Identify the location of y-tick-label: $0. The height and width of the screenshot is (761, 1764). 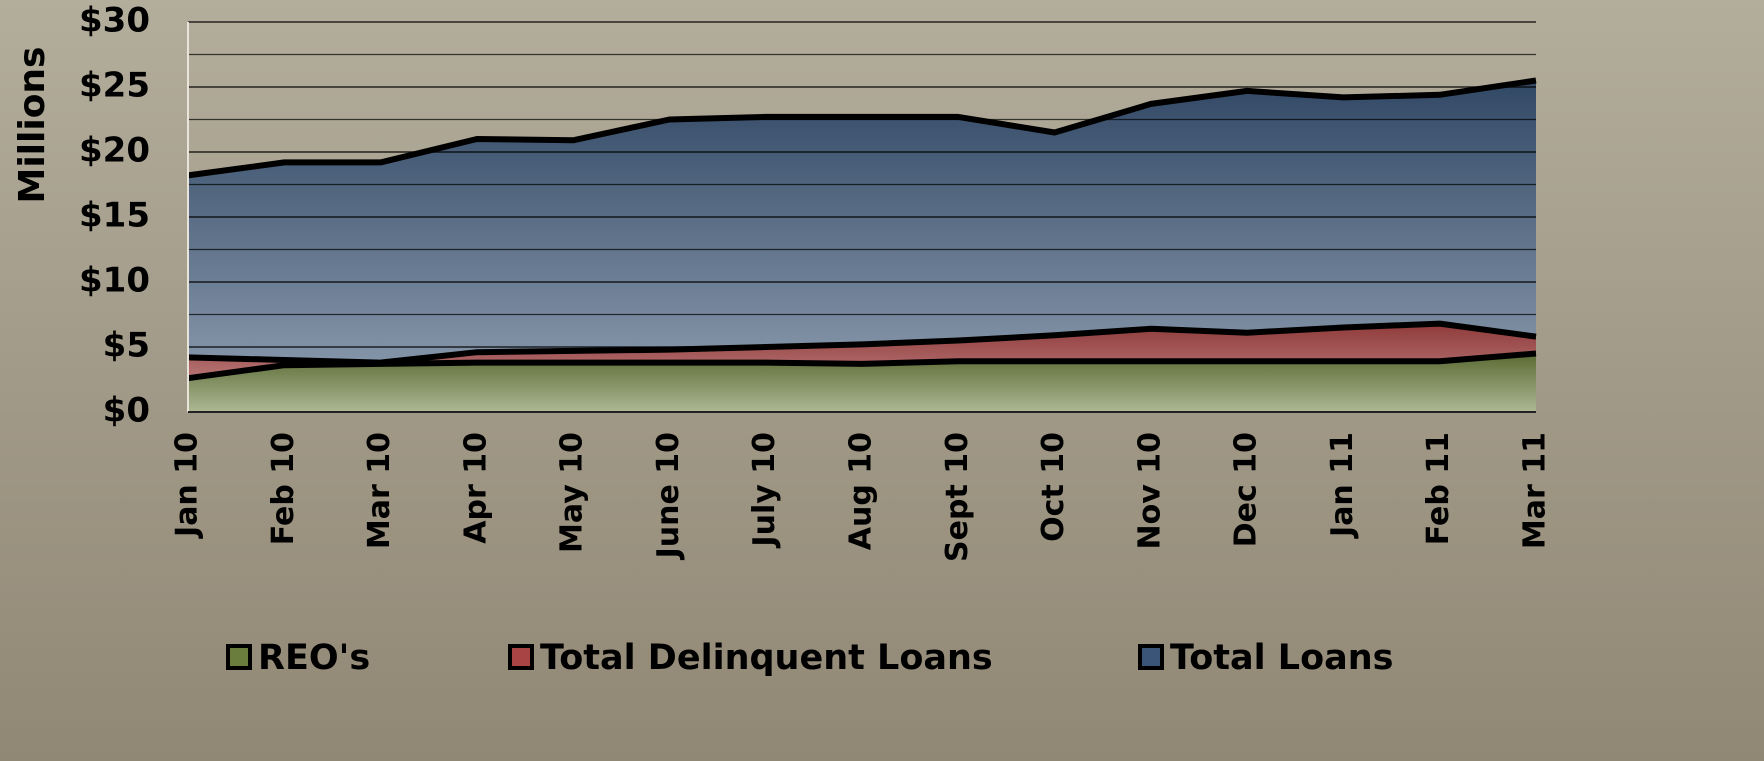
(126, 411).